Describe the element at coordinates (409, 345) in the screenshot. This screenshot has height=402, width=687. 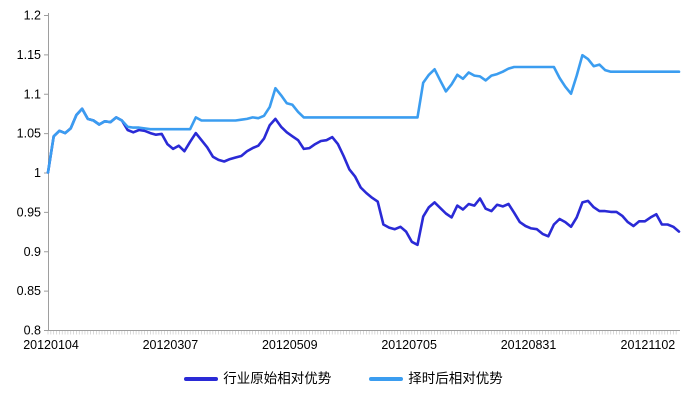
I see `x-axis-label: 20120705` at that location.